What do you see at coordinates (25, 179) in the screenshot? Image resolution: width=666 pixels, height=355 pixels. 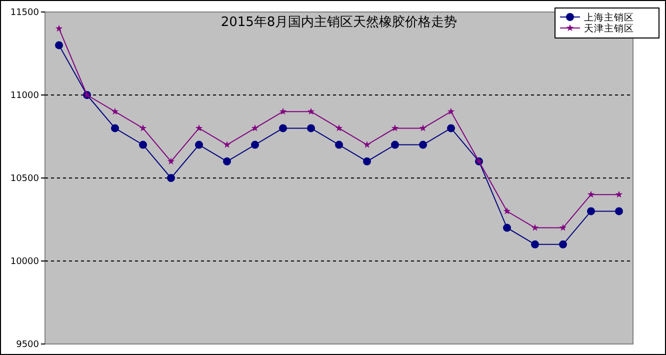 I see `y-tick-label: 10500` at bounding box center [25, 179].